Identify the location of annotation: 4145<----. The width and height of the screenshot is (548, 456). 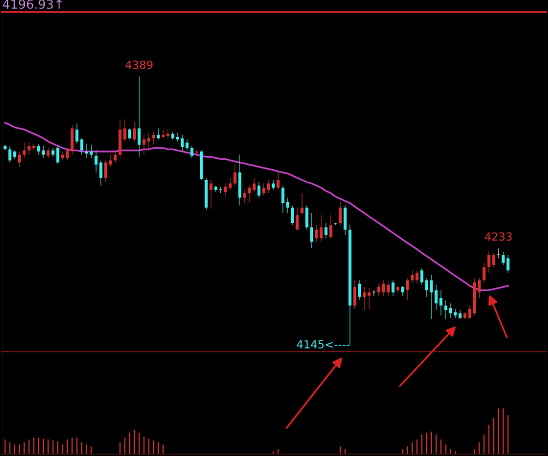
(323, 344).